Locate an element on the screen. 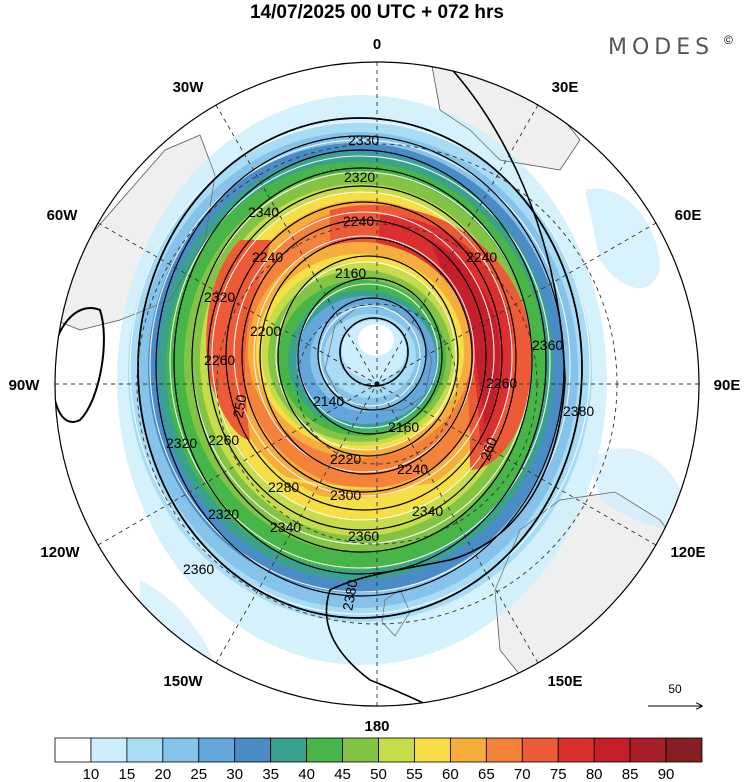  colorbar-ticks: 10 15 20 25 30 35 40 45 50 55 60 65 70 75 80 85 90 is located at coordinates (379, 774).